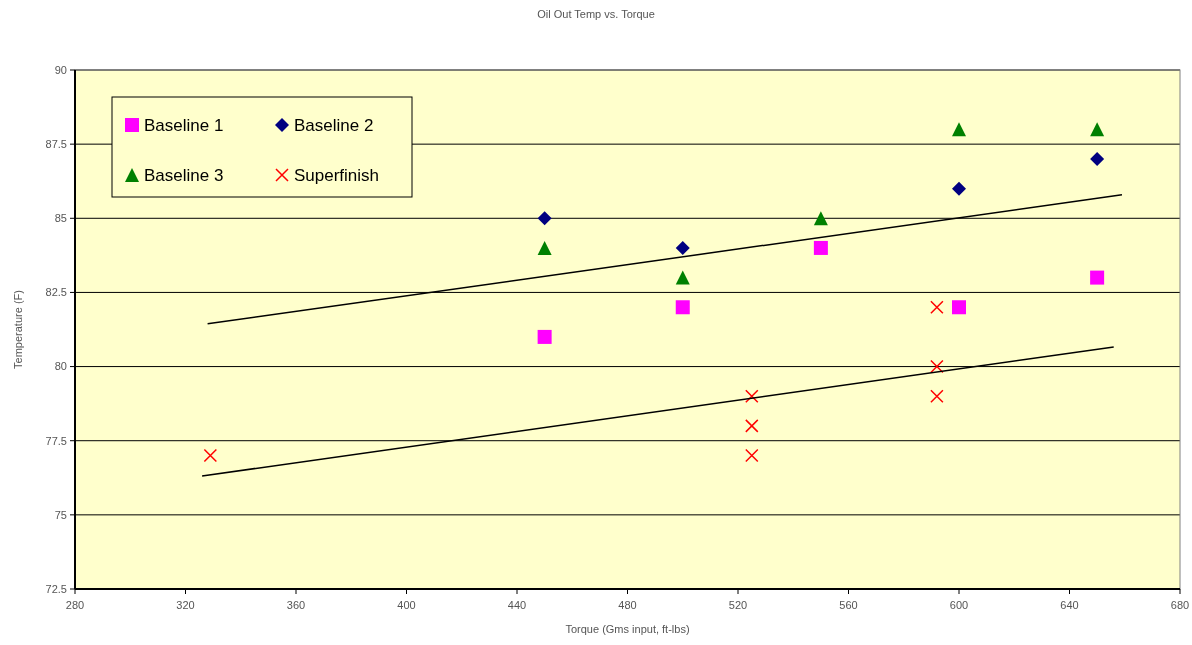 Image resolution: width=1192 pixels, height=645 pixels. Describe the element at coordinates (959, 605) in the screenshot. I see `x-tick-label: 600` at that location.